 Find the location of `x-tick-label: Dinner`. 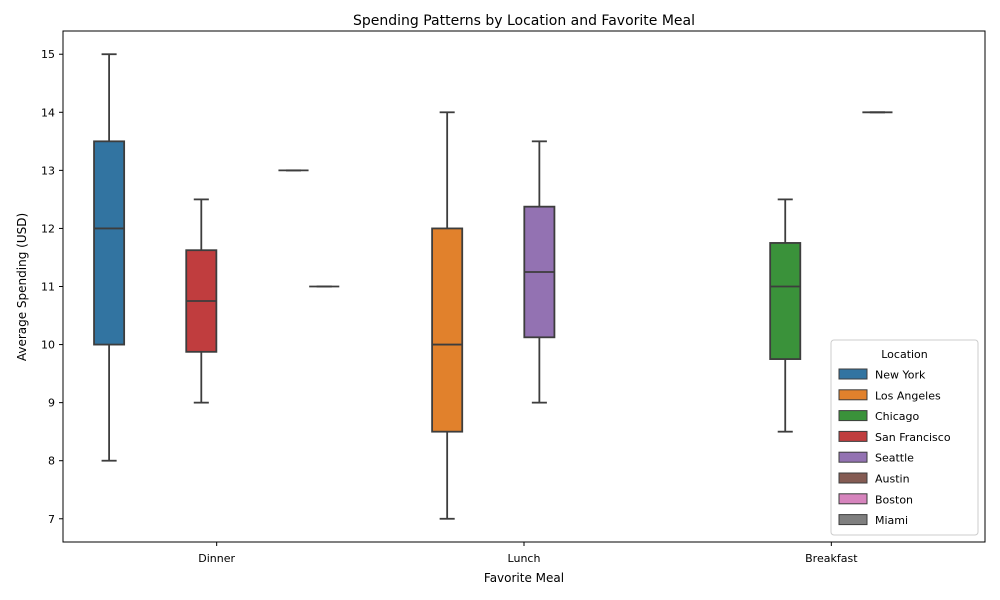

x-tick-label: Dinner is located at coordinates (216, 558).